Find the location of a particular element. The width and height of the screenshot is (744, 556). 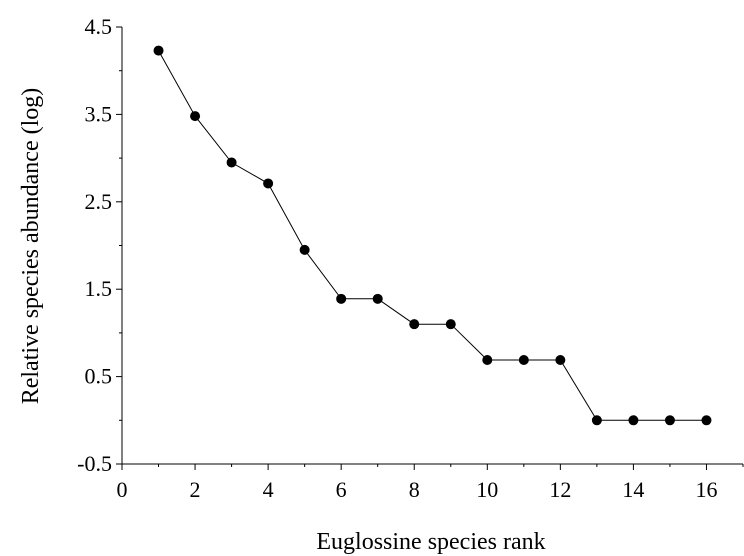

x-tick-label: 12 is located at coordinates (560, 489).